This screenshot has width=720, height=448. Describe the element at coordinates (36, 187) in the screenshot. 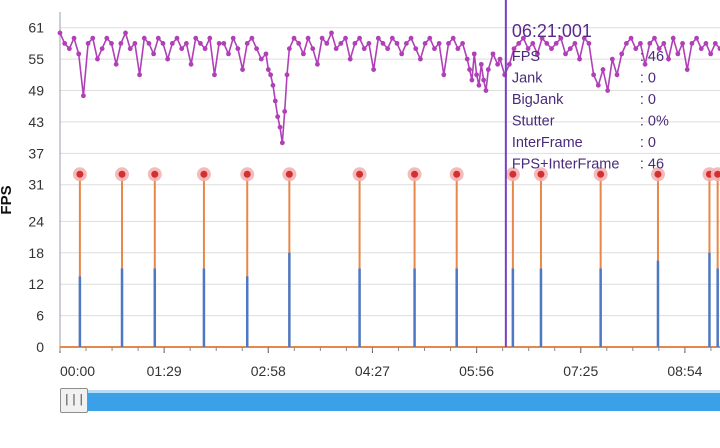

I see `y-axis-ticks: 0 6 12 18 24 31 37 43 49 55 61` at that location.